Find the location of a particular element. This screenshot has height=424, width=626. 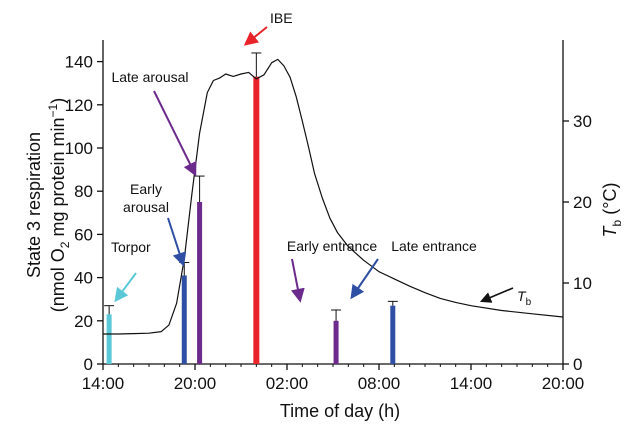

right-axis-title-text: Tb (°C) is located at coordinates (612, 210).